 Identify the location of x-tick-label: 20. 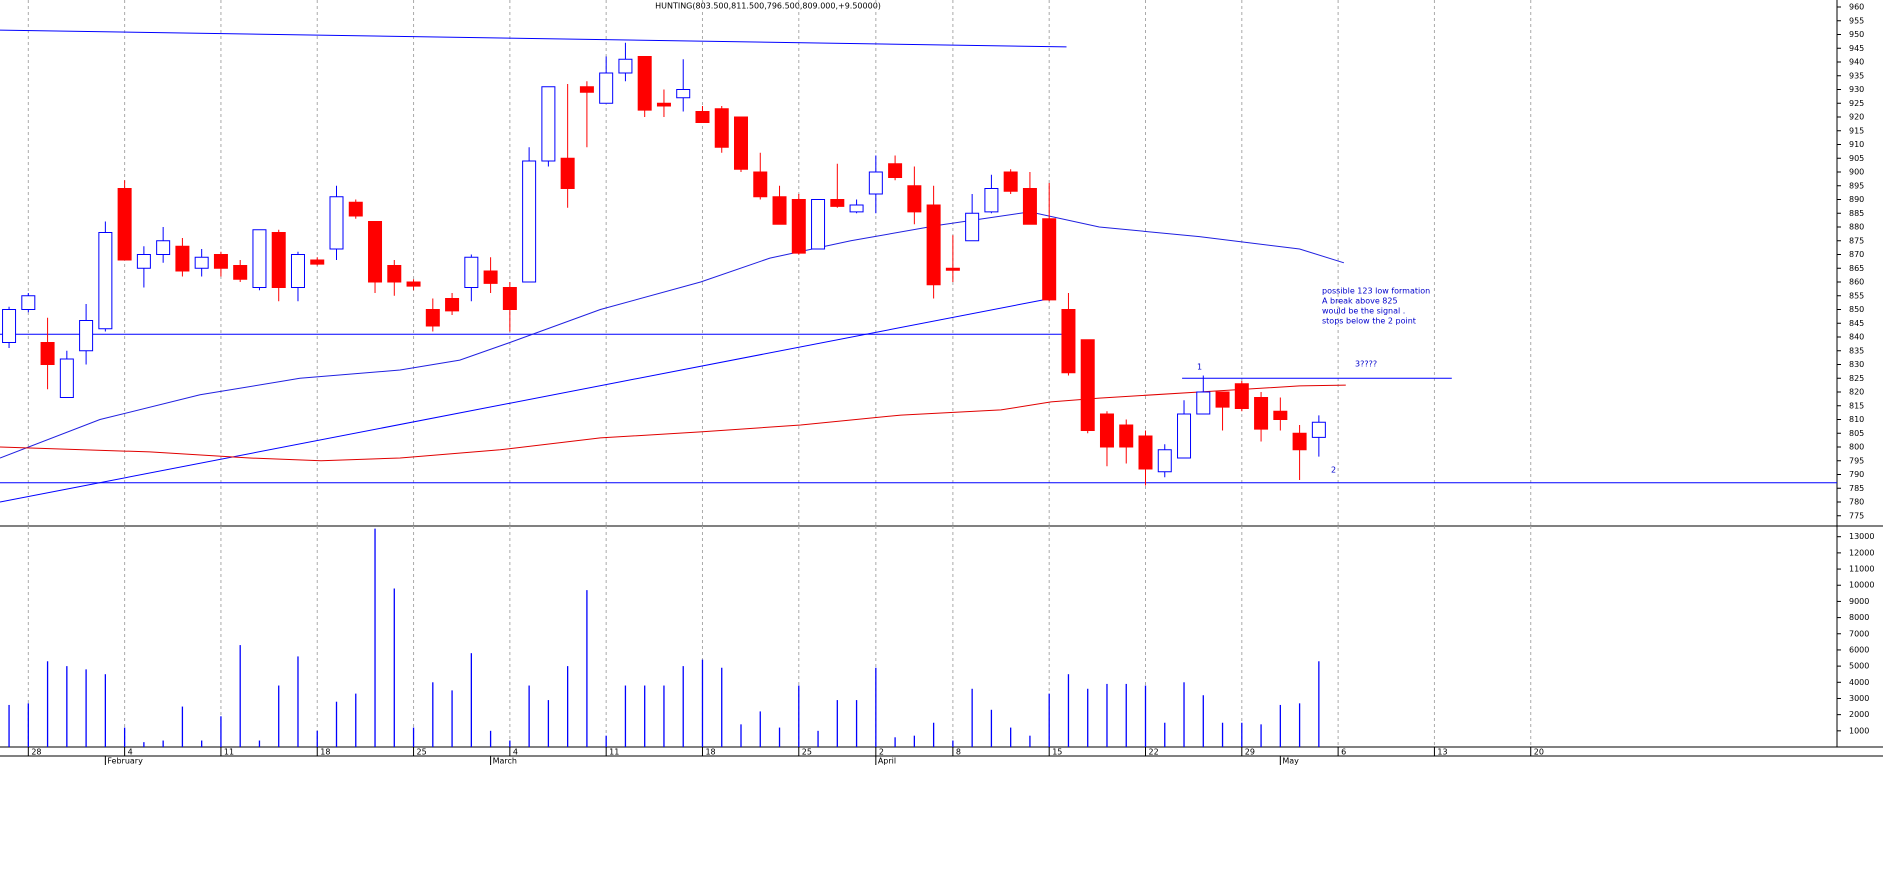
(1539, 752).